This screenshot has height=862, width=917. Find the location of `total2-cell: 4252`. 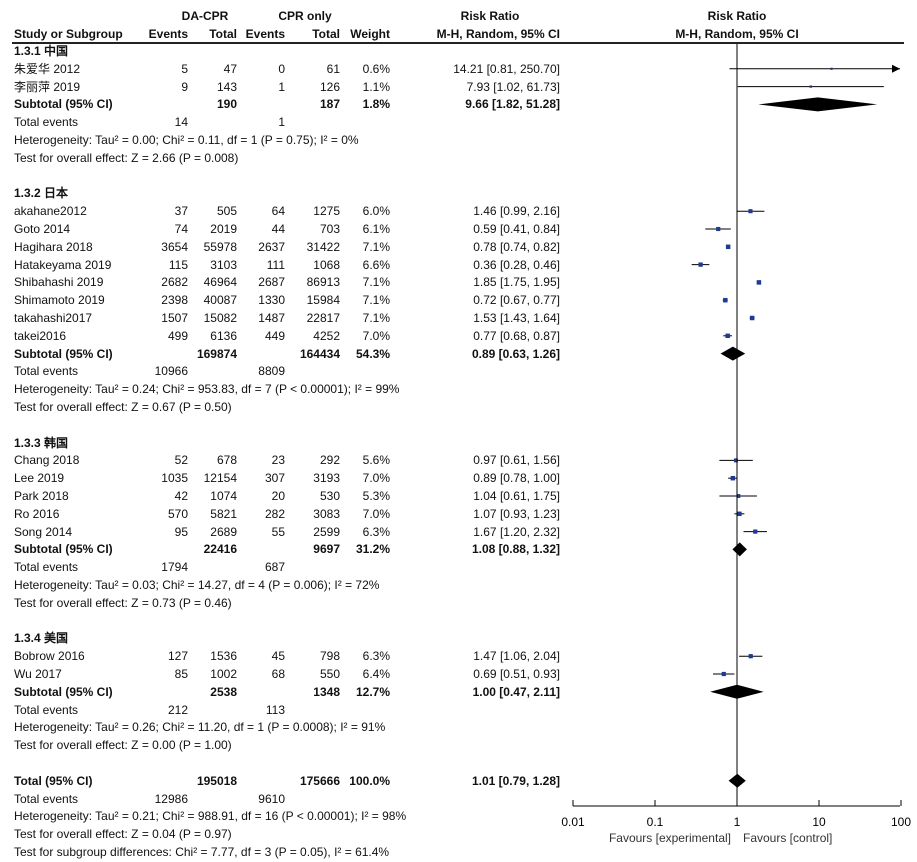

total2-cell: 4252 is located at coordinates (326, 335).